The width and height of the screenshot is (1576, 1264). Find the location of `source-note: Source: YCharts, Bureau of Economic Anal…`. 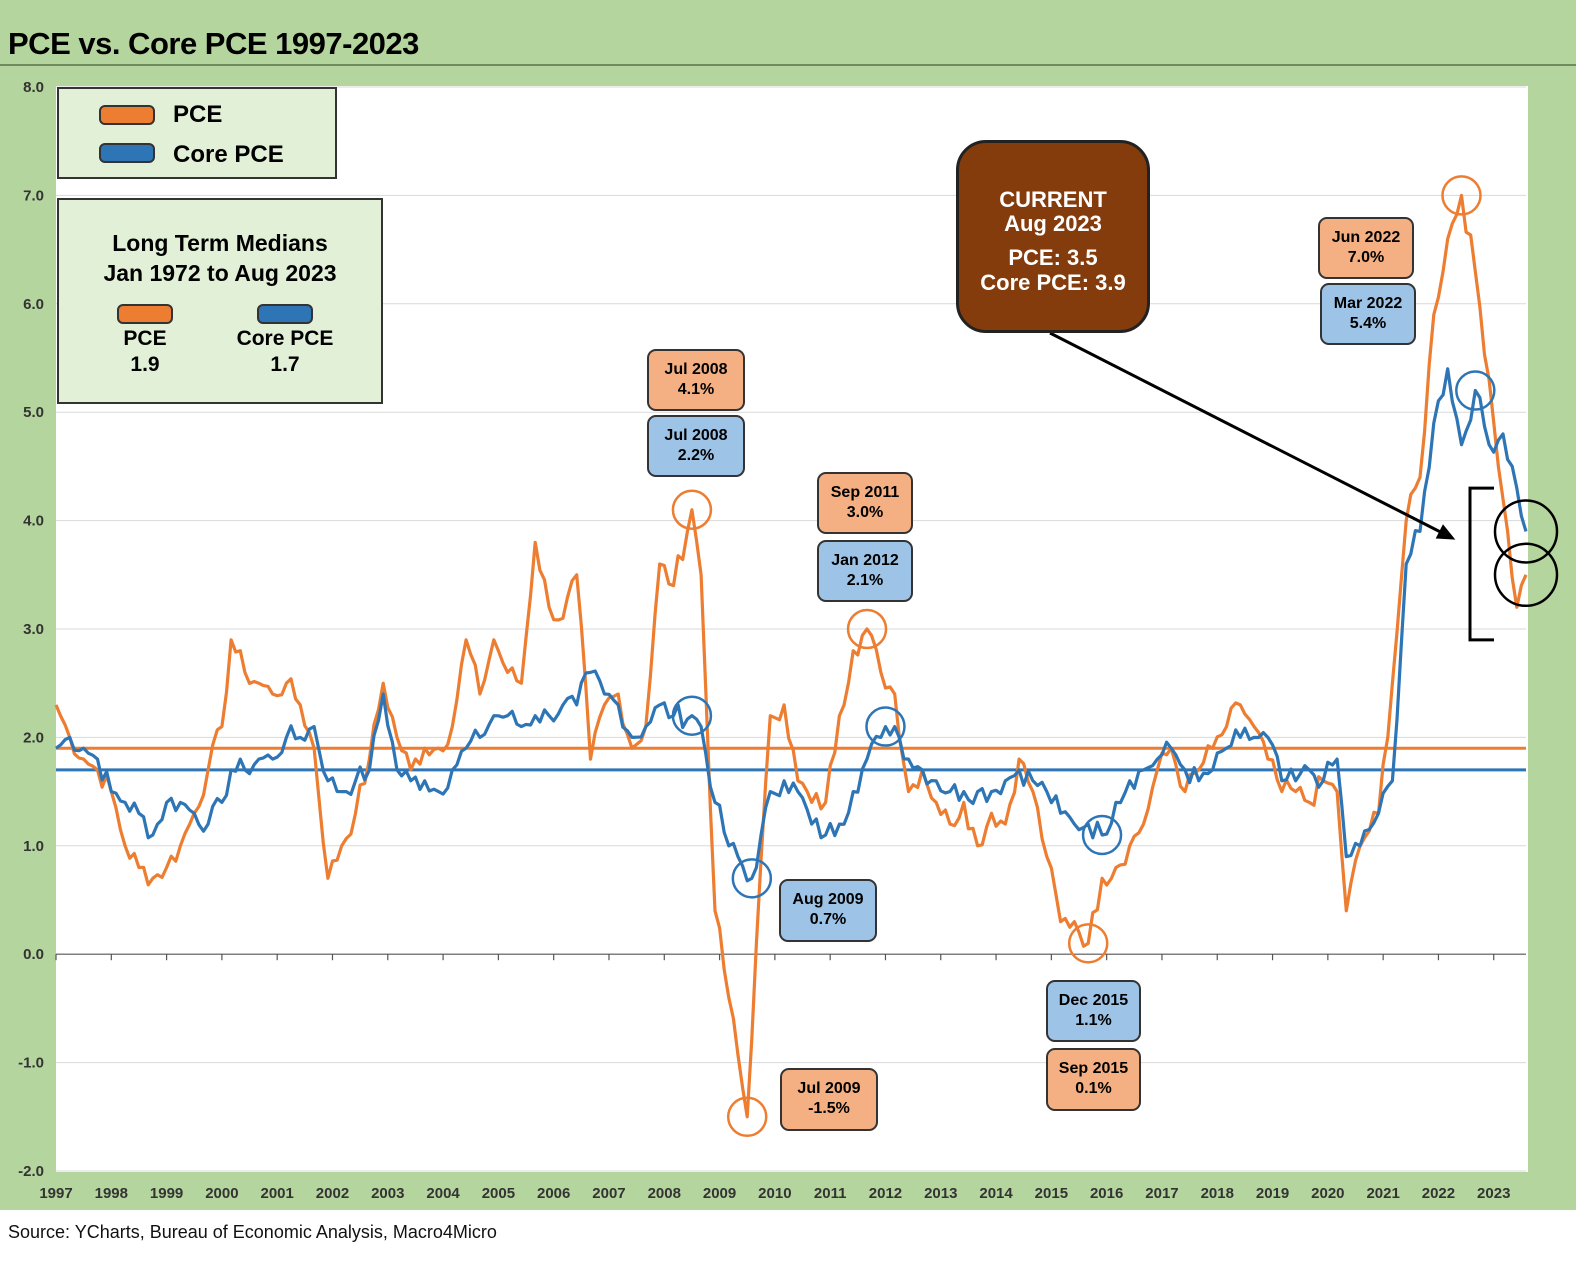

source-note: Source: YCharts, Bureau of Economic Anal… is located at coordinates (252, 1232).